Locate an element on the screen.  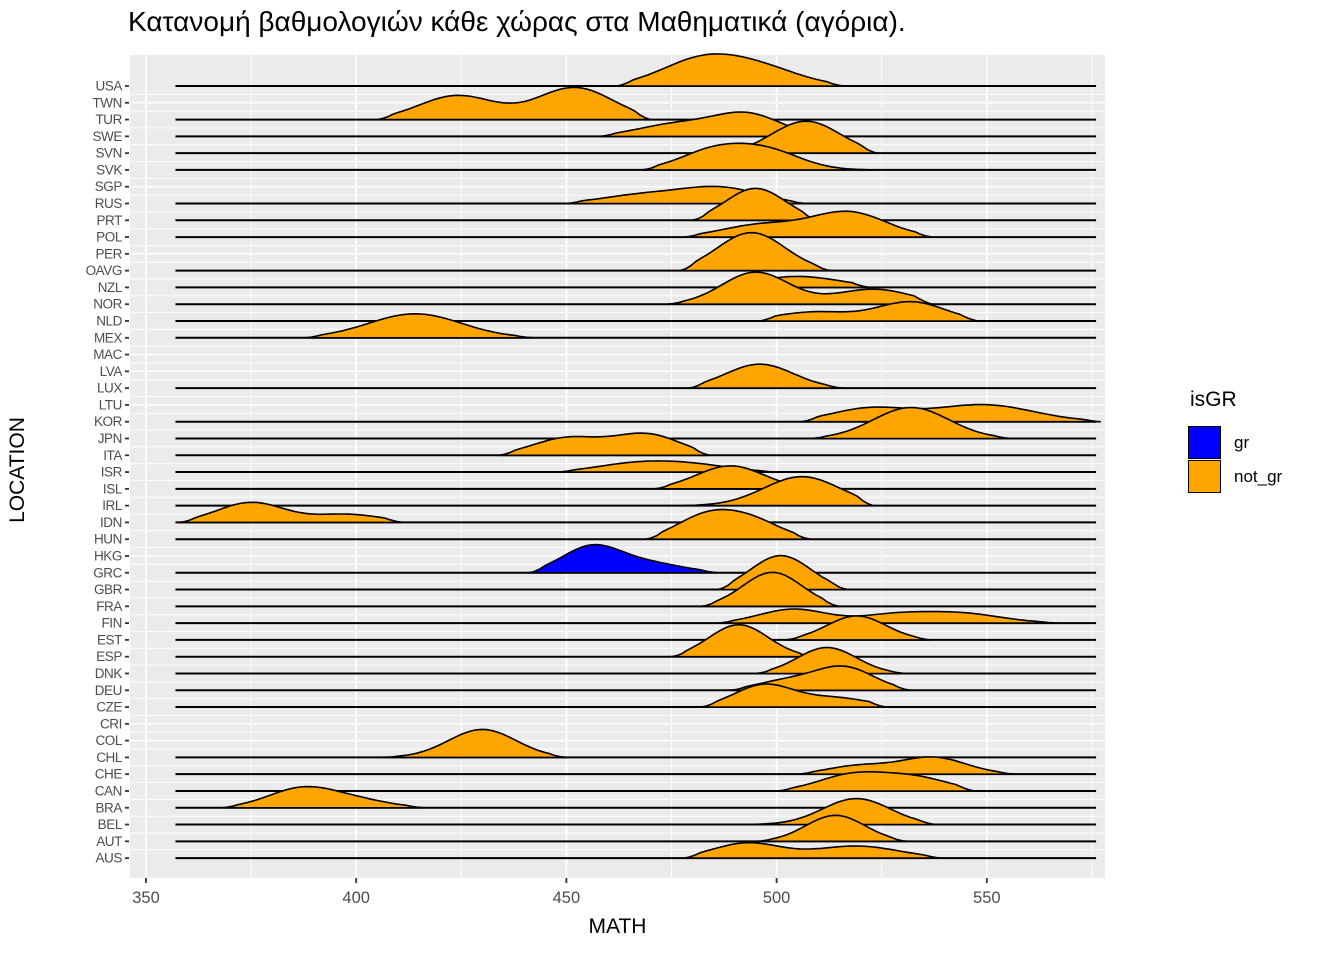
y-tick-label-CZE: CZE is located at coordinates (109, 707).